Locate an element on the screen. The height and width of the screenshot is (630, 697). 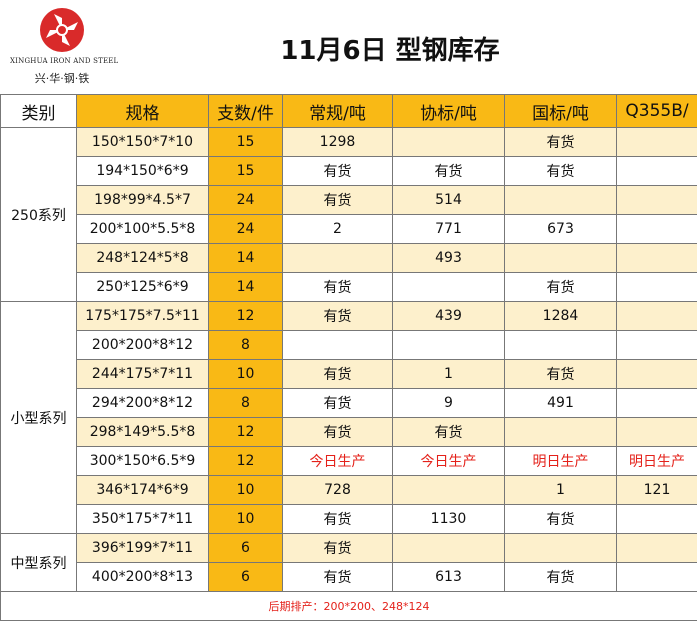
q355b-cell: 明日生产 is located at coordinates (656, 461).